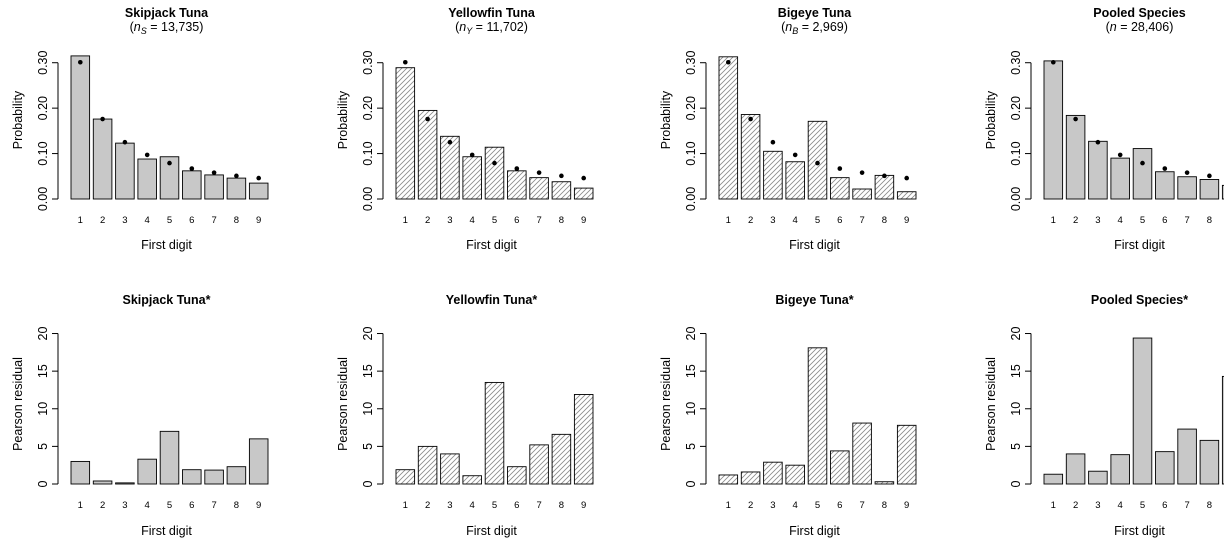 The width and height of the screenshot is (1224, 551). What do you see at coordinates (167, 28) in the screenshot?
I see `panel-subtitle: (nS = 13,735)` at bounding box center [167, 28].